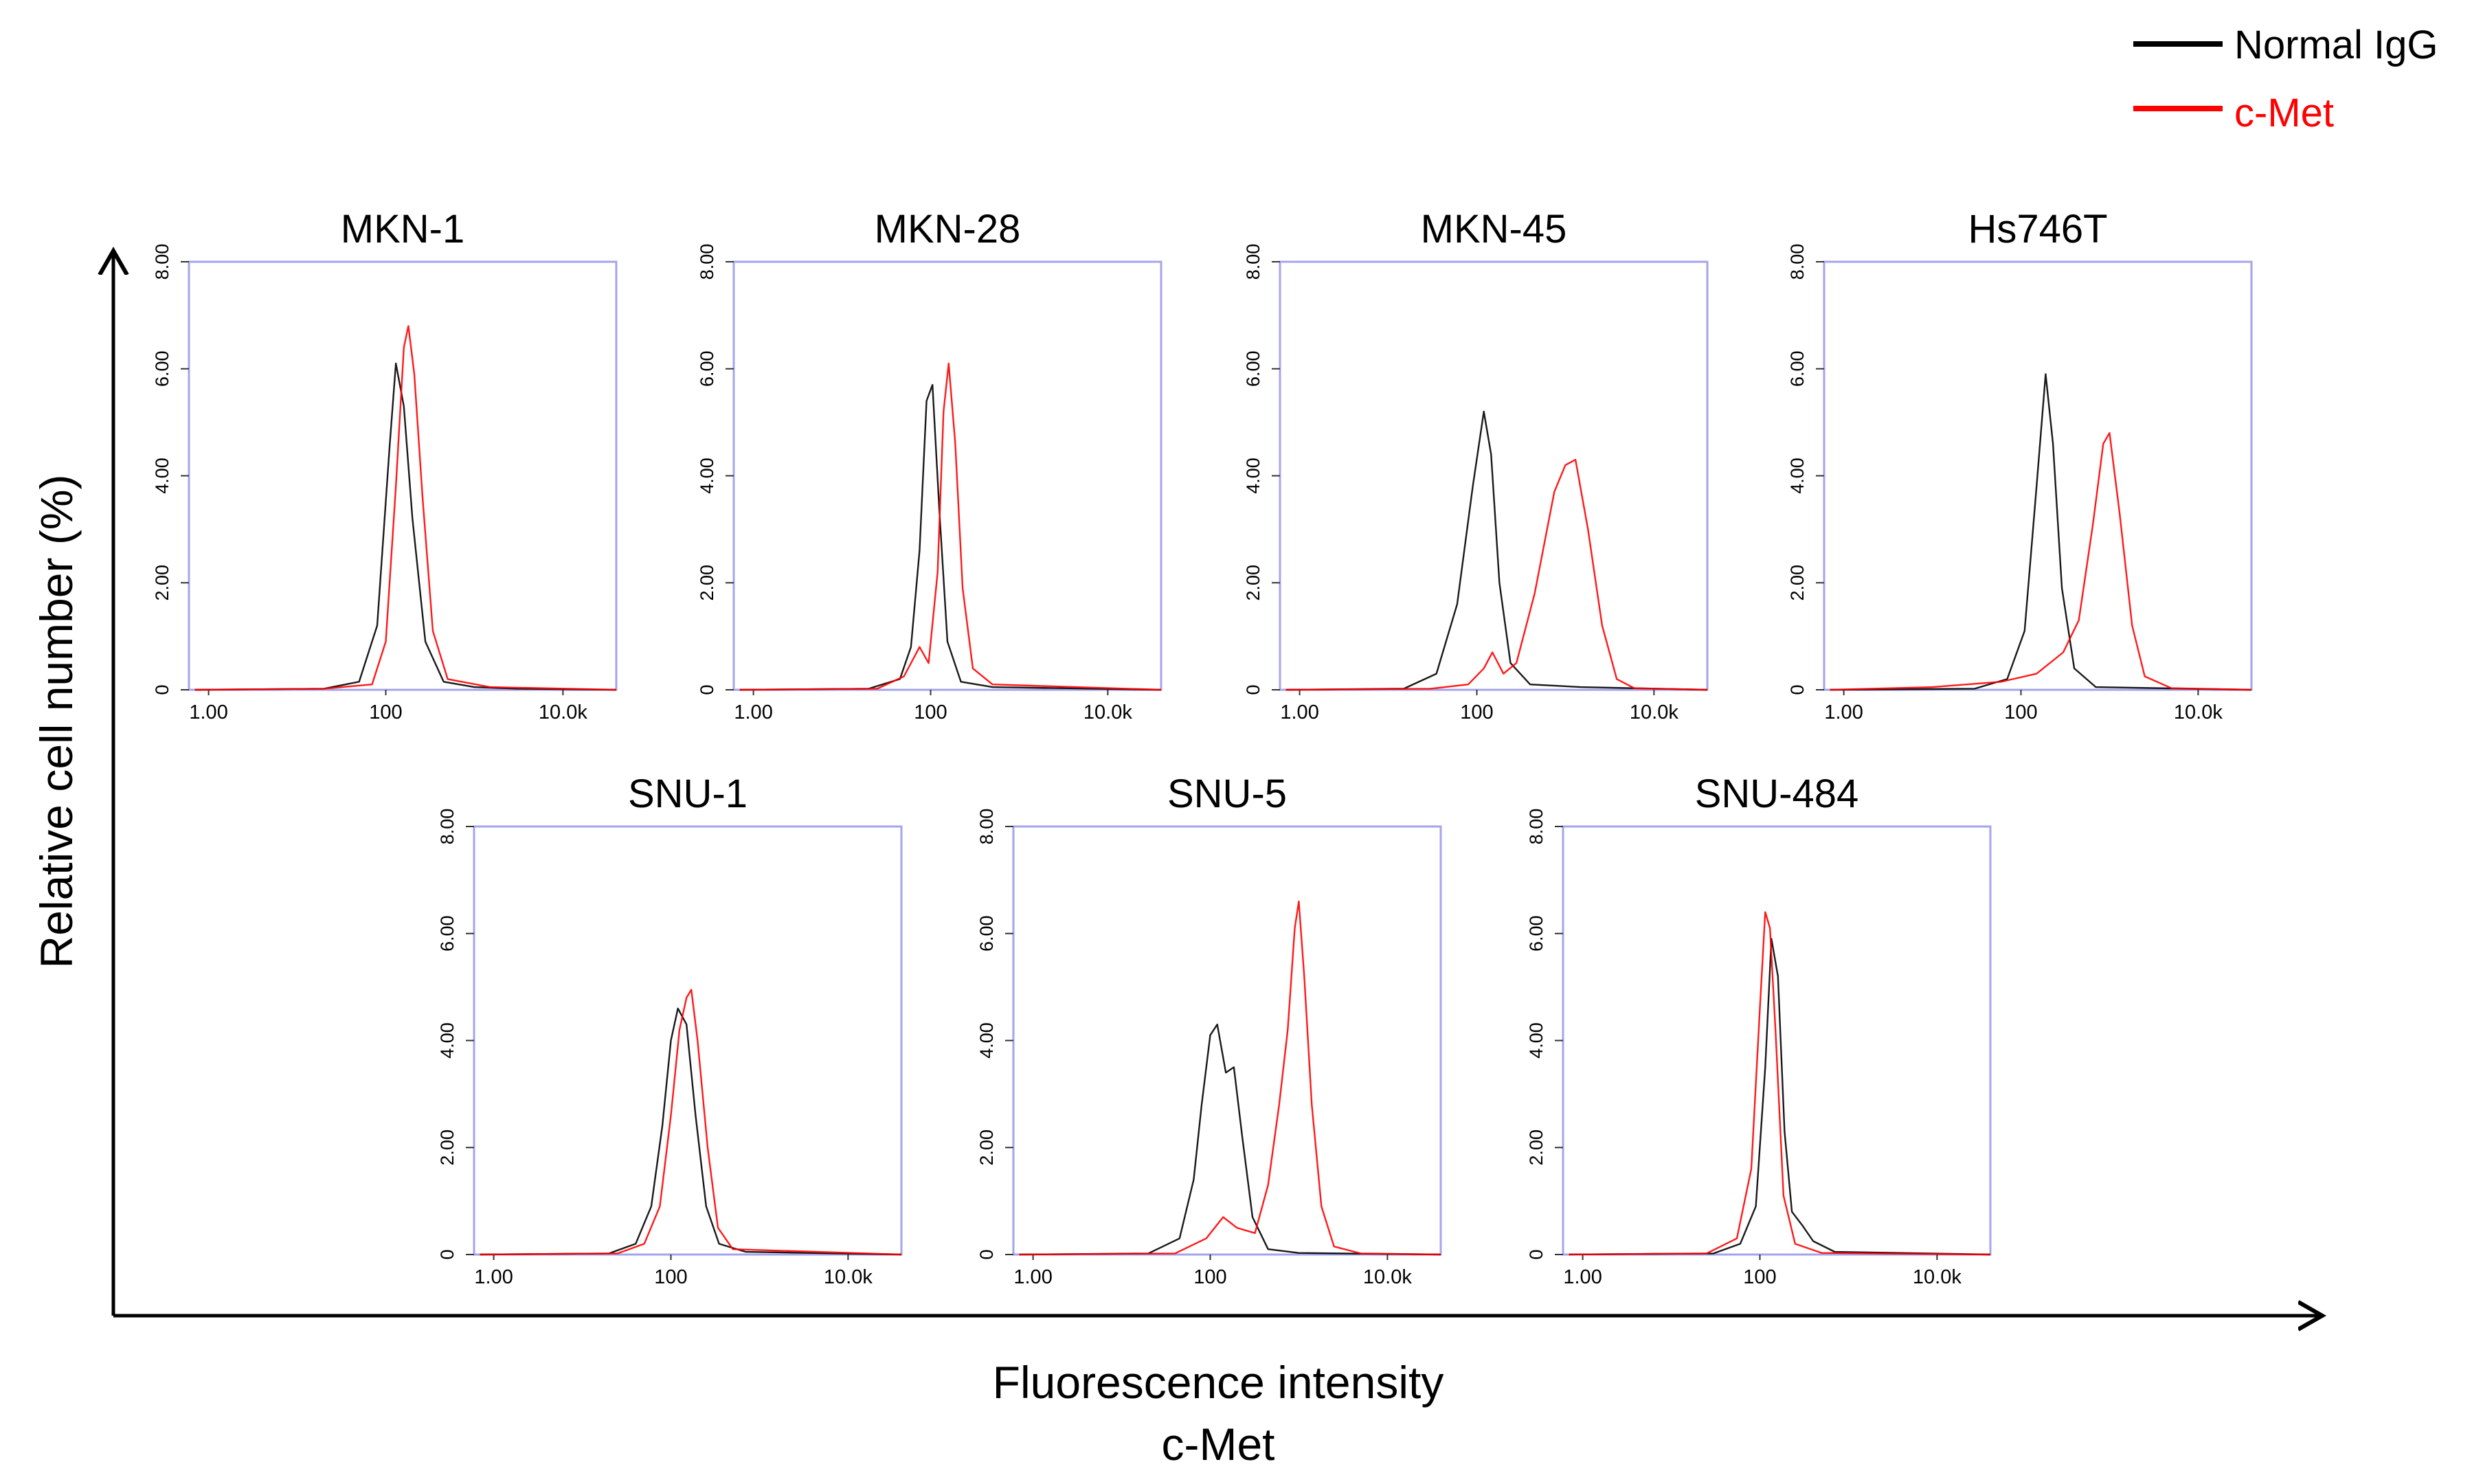 This screenshot has width=2483, height=1484. Describe the element at coordinates (2041, 561) in the screenshot. I see `series-line-c-met-hs746t` at that location.